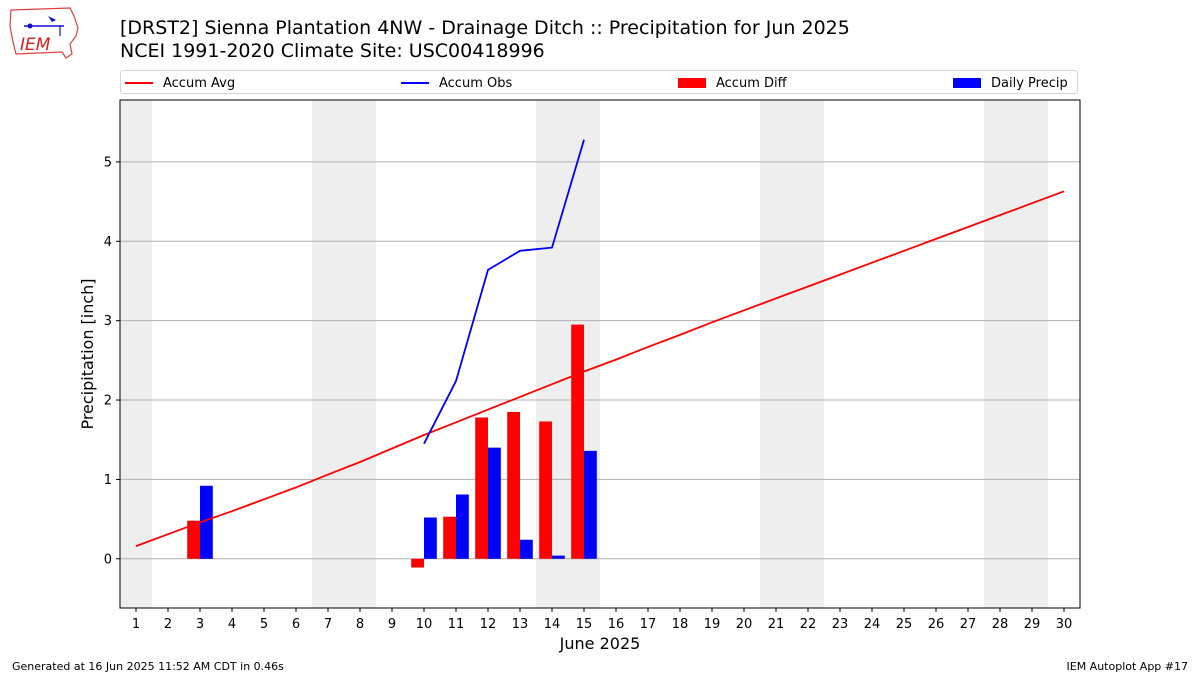 The width and height of the screenshot is (1200, 675). Describe the element at coordinates (904, 624) in the screenshot. I see `x-tick-label: 25` at that location.